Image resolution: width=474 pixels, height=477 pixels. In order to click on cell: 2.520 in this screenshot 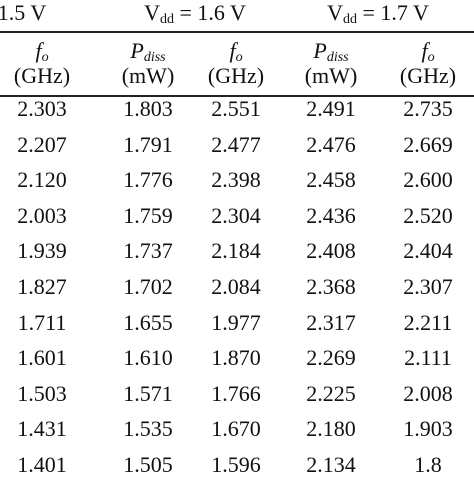, I will do `click(428, 215)`.